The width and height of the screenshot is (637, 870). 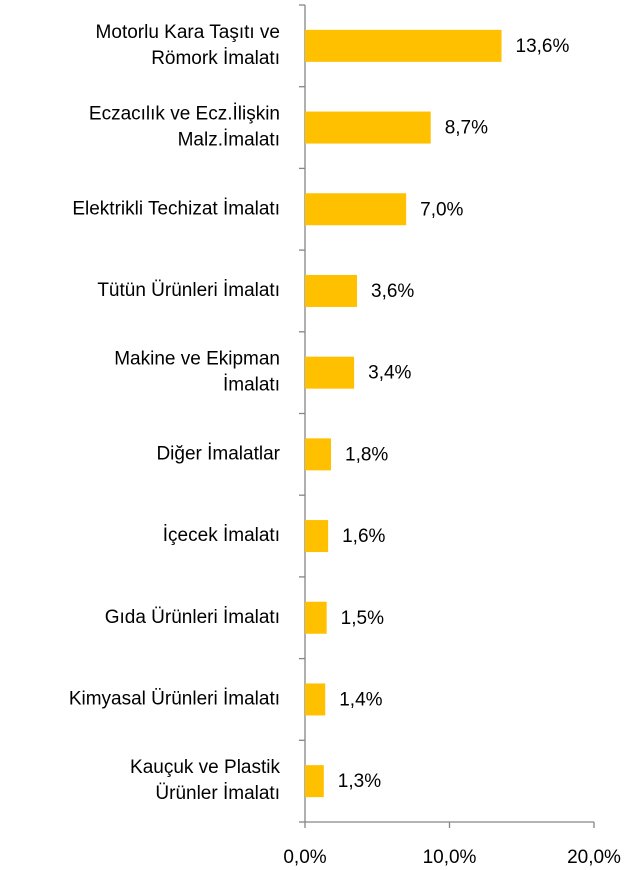 I want to click on y-tick-label: Elektrikli Techizat İmalatı, so click(x=176, y=208).